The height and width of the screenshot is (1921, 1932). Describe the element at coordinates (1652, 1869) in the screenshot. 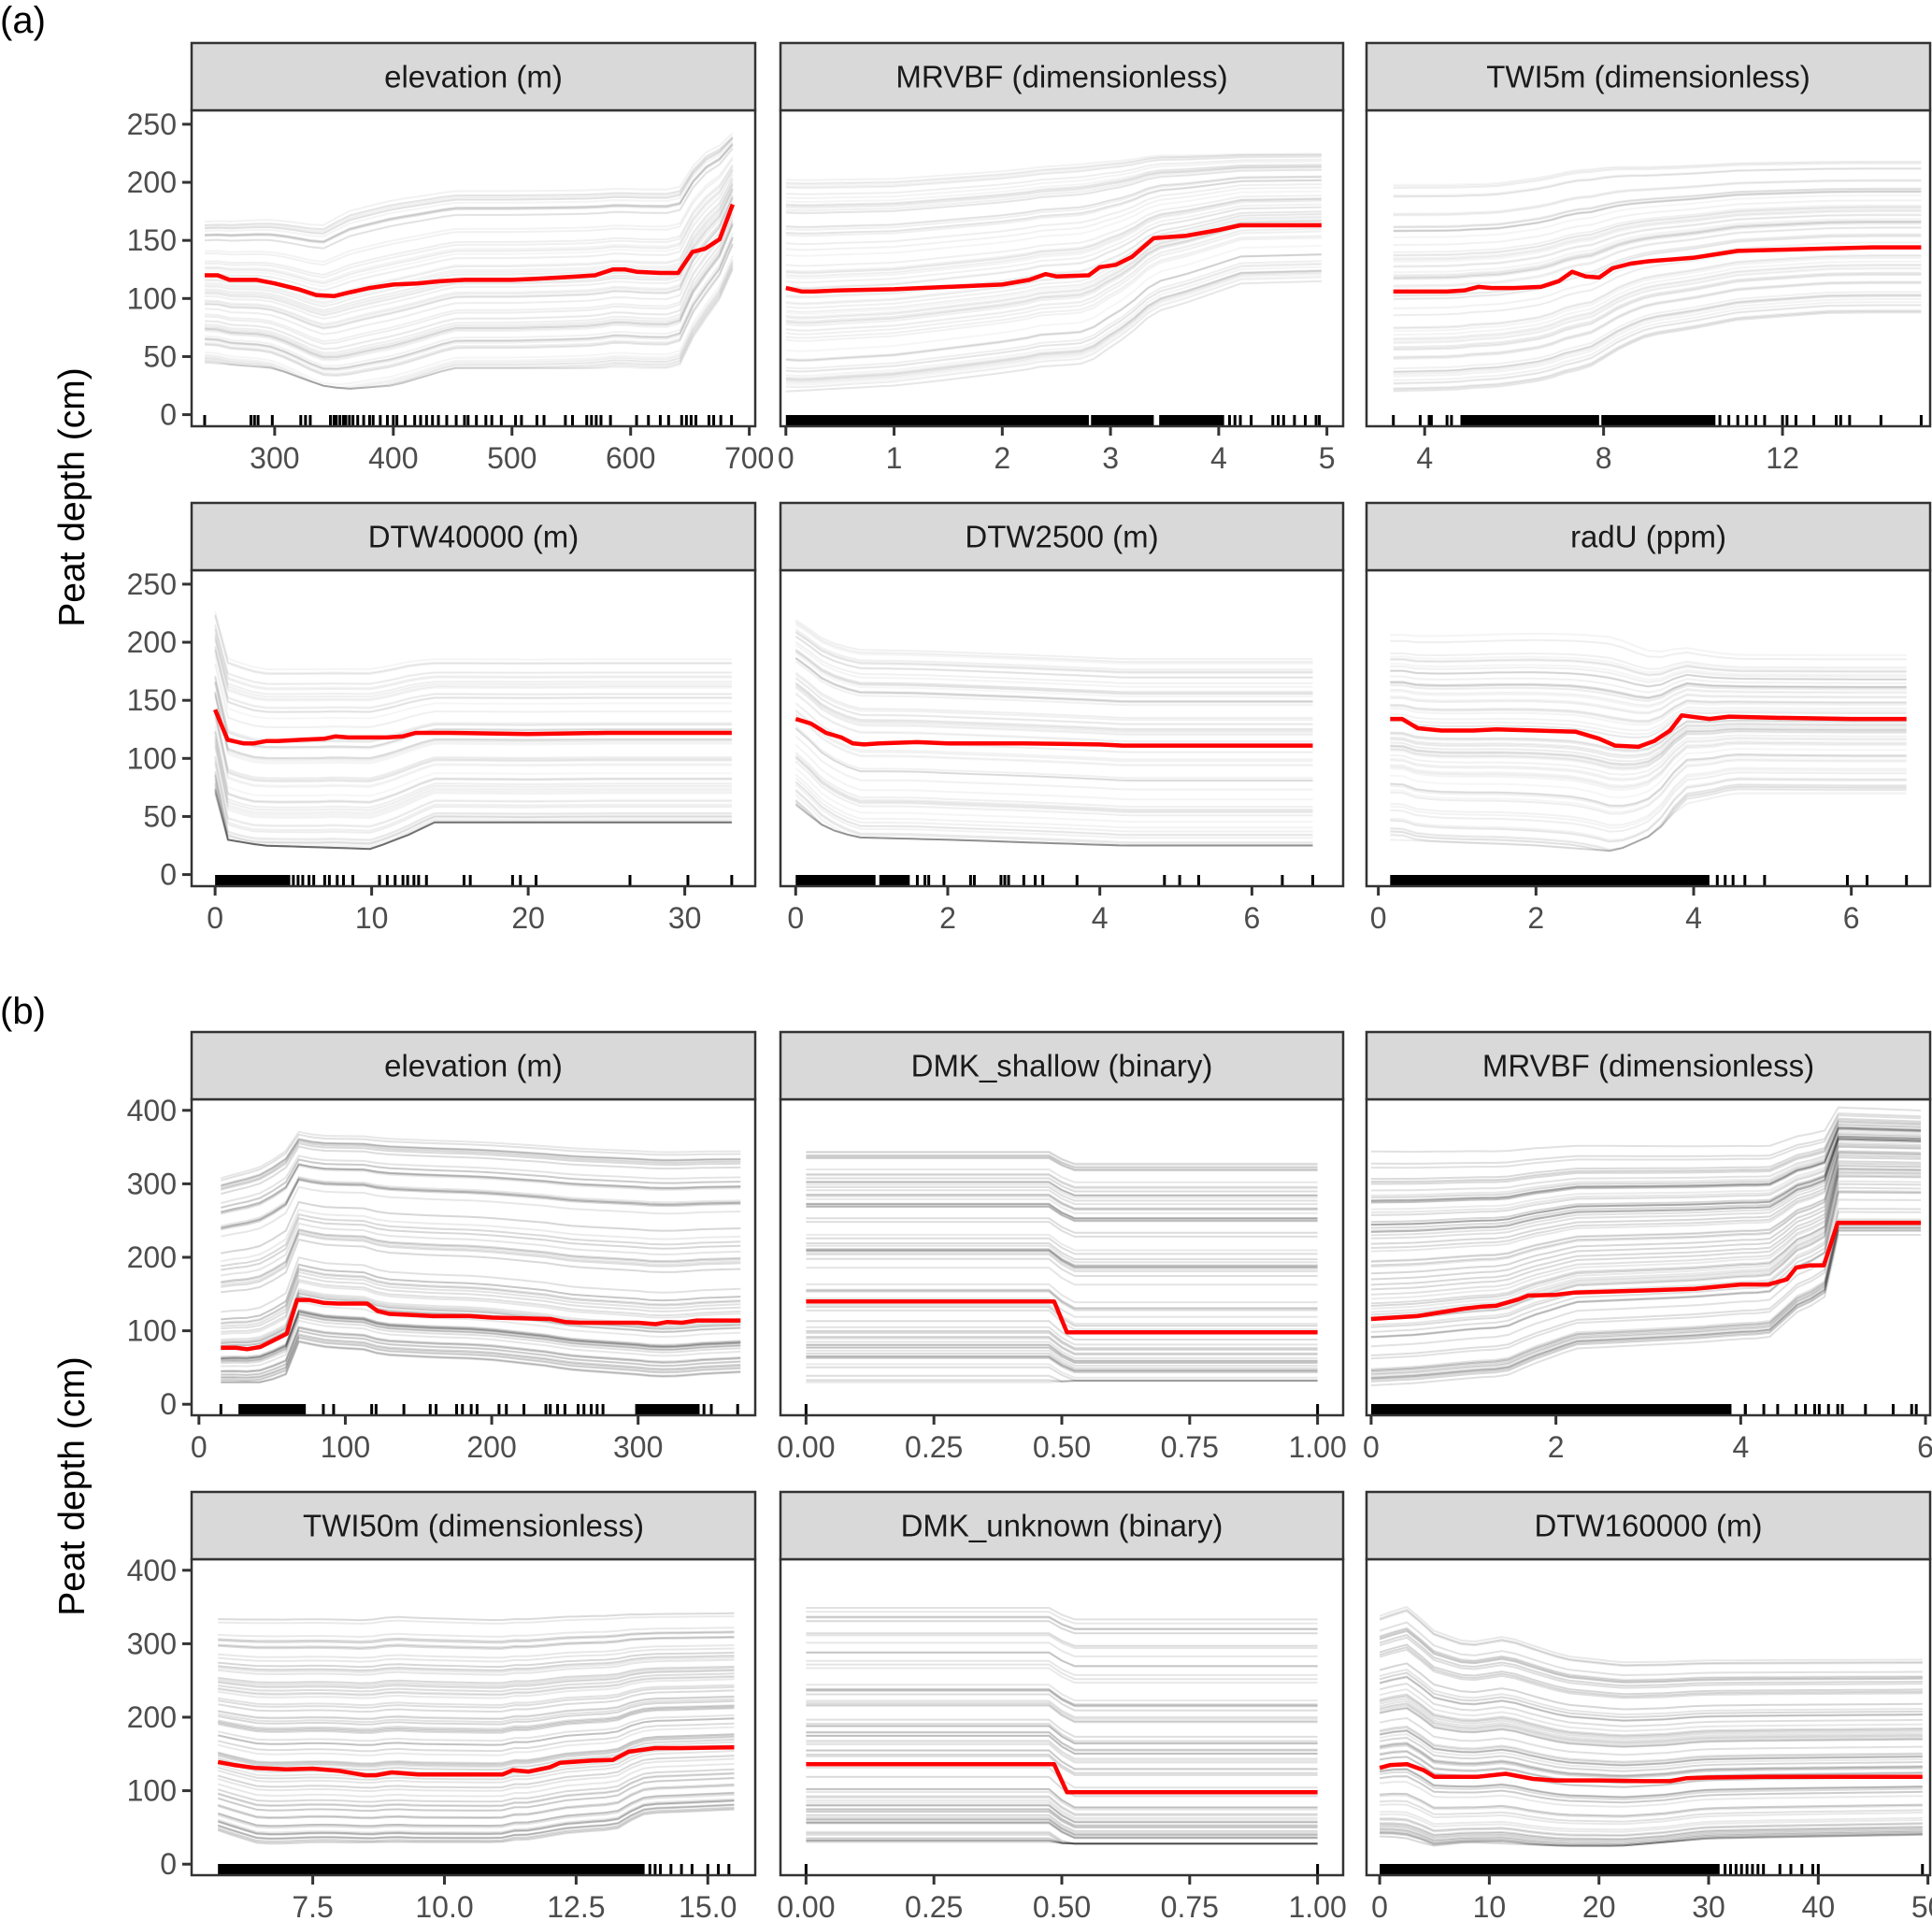

I see `rug-marks` at that location.